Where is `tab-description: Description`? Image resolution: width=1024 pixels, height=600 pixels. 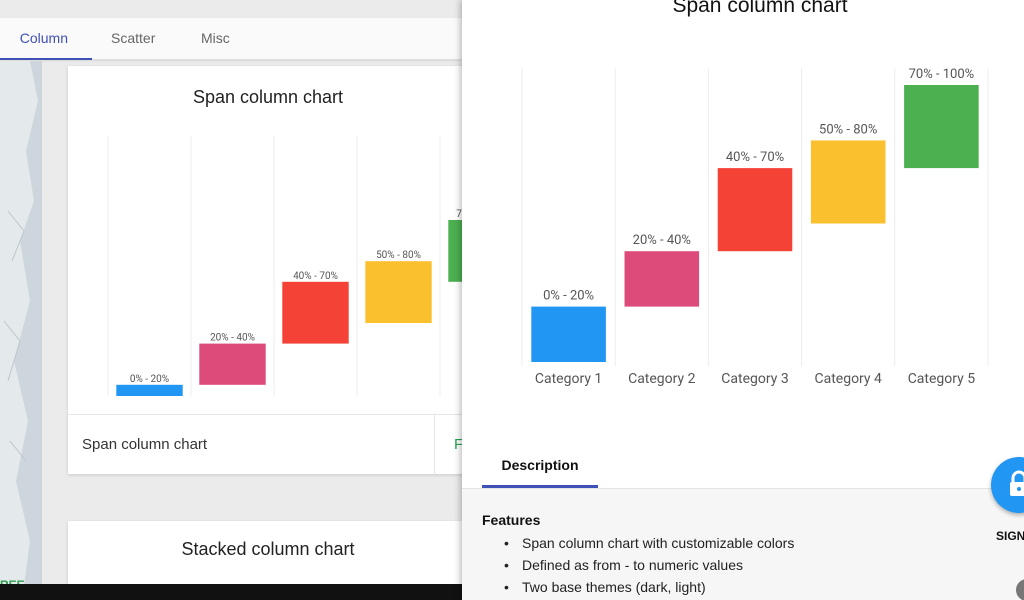 tab-description: Description is located at coordinates (540, 467).